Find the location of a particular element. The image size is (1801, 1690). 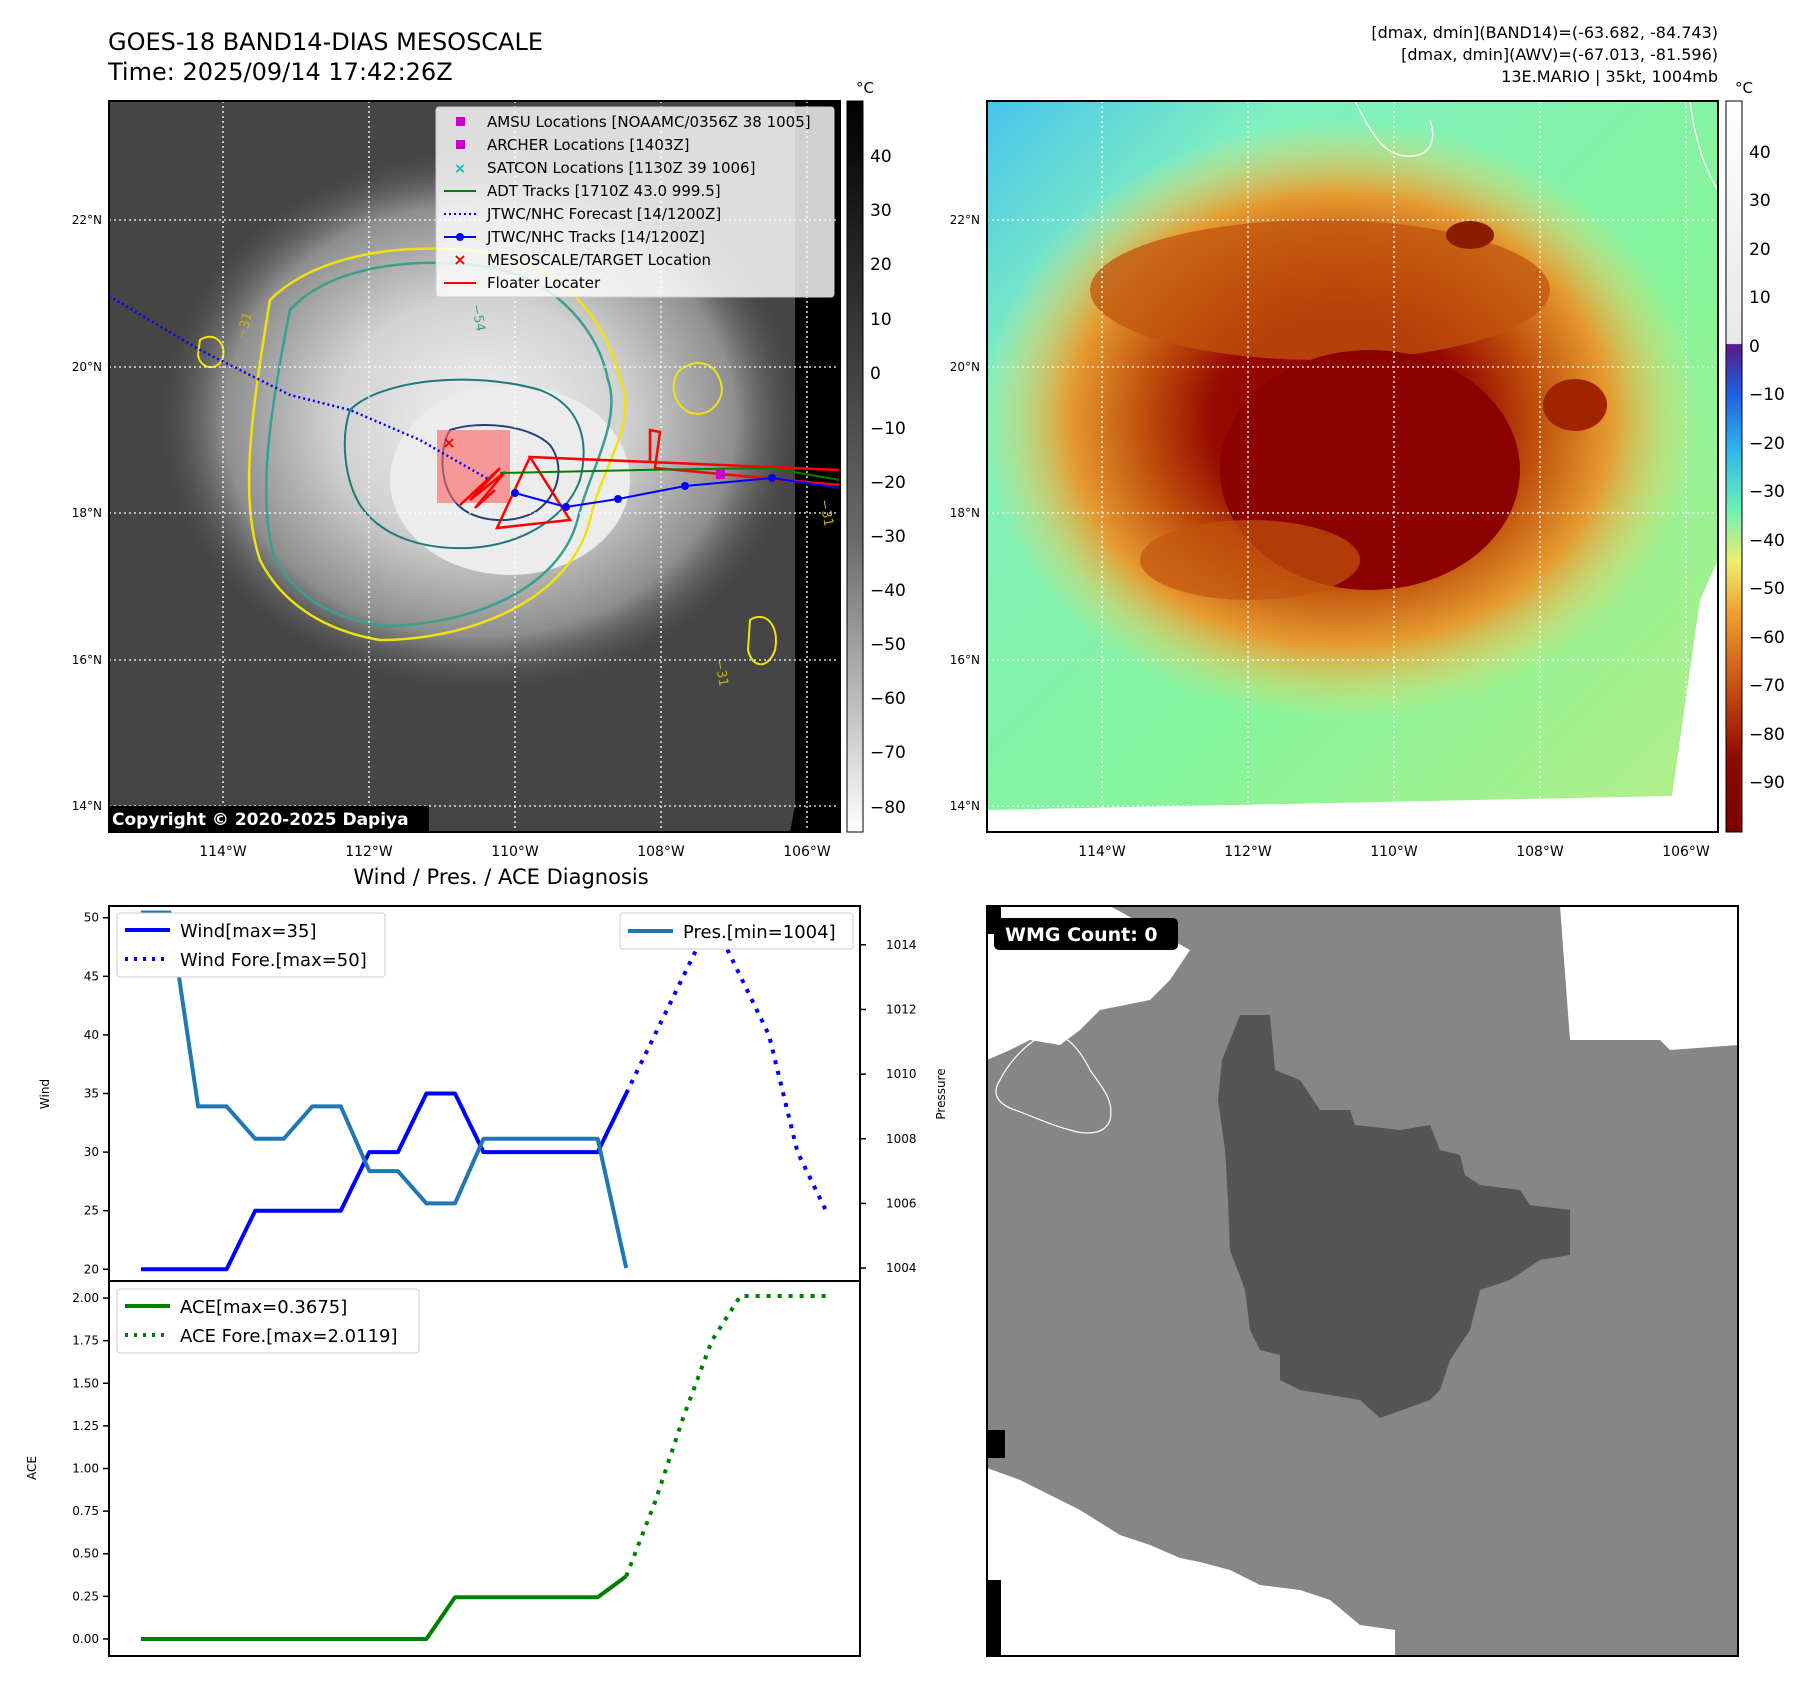

ace-forecast-line is located at coordinates (725, 1436).